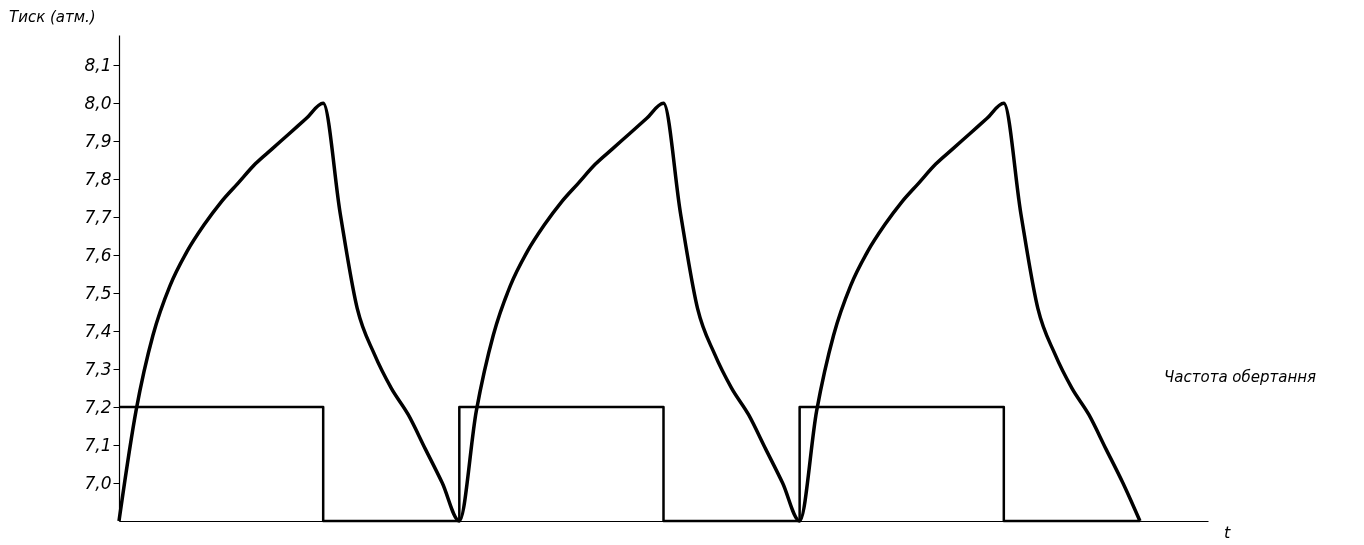 This screenshot has height=545, width=1364. I want to click on y-tick-label: 8,0, so click(98, 102).